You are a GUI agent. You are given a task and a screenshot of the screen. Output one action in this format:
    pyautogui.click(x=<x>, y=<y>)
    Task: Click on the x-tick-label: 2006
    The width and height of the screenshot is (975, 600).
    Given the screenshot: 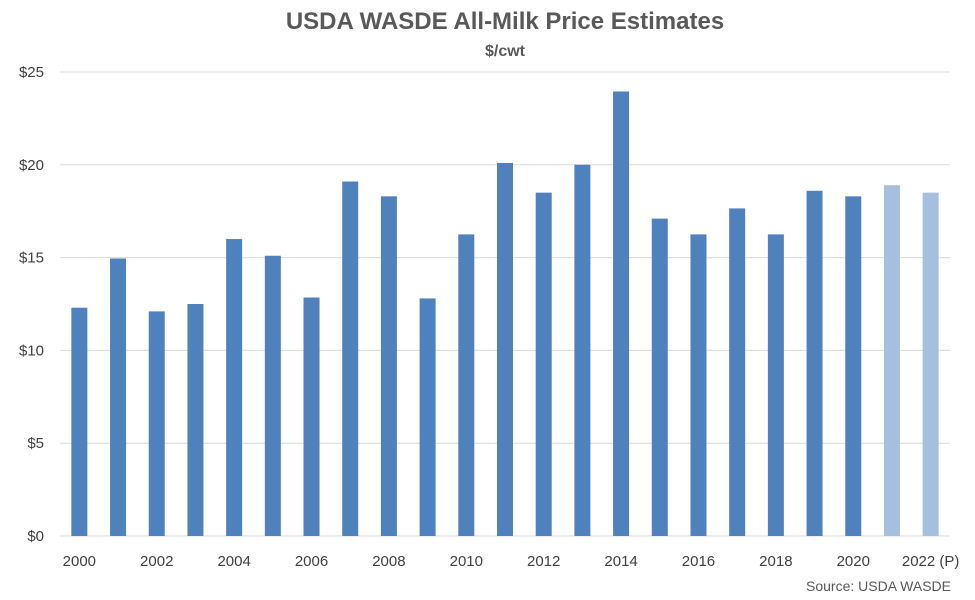 What is the action you would take?
    pyautogui.click(x=311, y=561)
    